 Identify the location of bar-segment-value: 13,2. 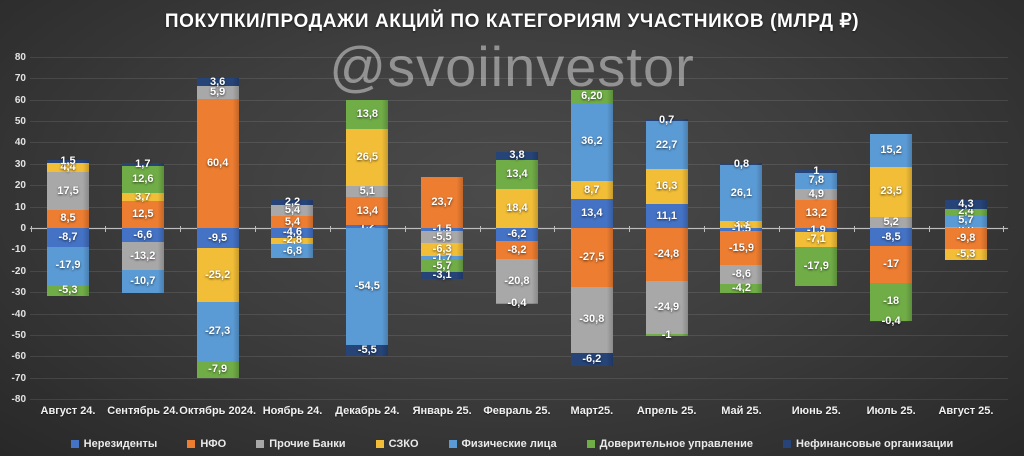
(816, 213).